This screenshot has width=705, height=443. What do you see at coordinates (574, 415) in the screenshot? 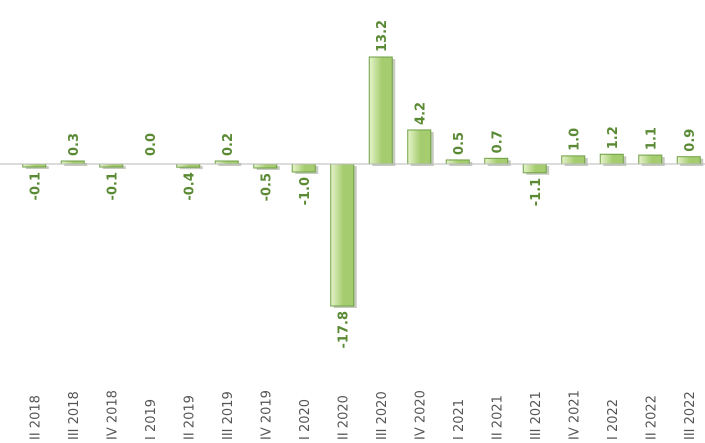
I see `category-label: IV 2021` at bounding box center [574, 415].